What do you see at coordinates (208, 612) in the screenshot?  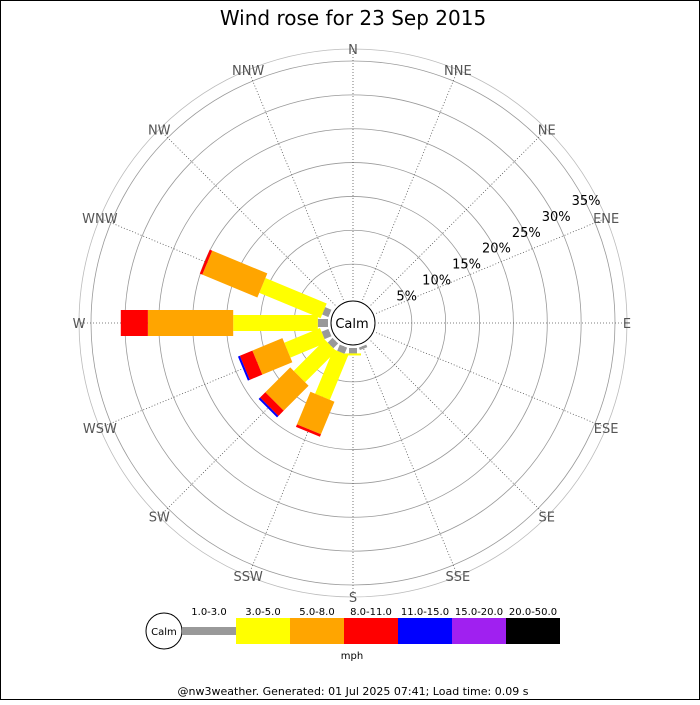 I see `legend-bin-label: 1.0-3.0` at bounding box center [208, 612].